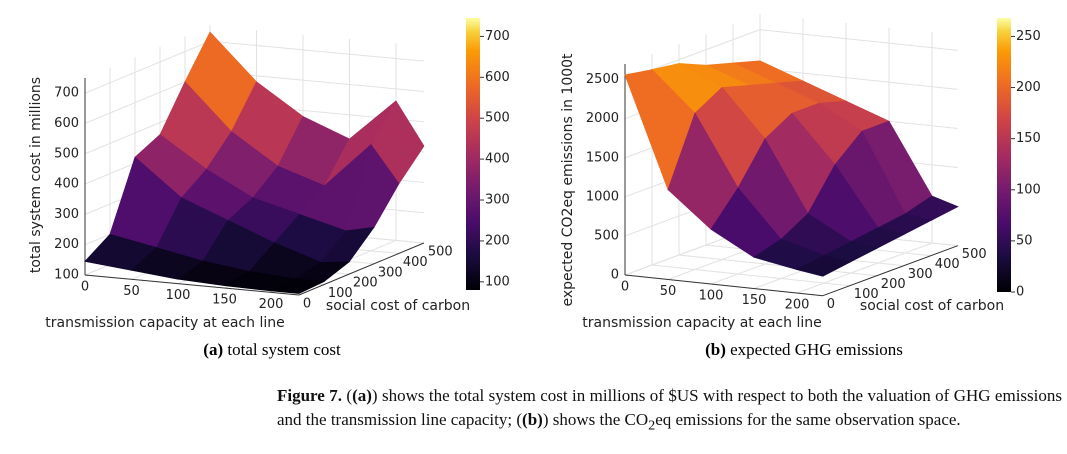 Image resolution: width=1067 pixels, height=454 pixels. I want to click on z-tick-label: 1500, so click(602, 157).